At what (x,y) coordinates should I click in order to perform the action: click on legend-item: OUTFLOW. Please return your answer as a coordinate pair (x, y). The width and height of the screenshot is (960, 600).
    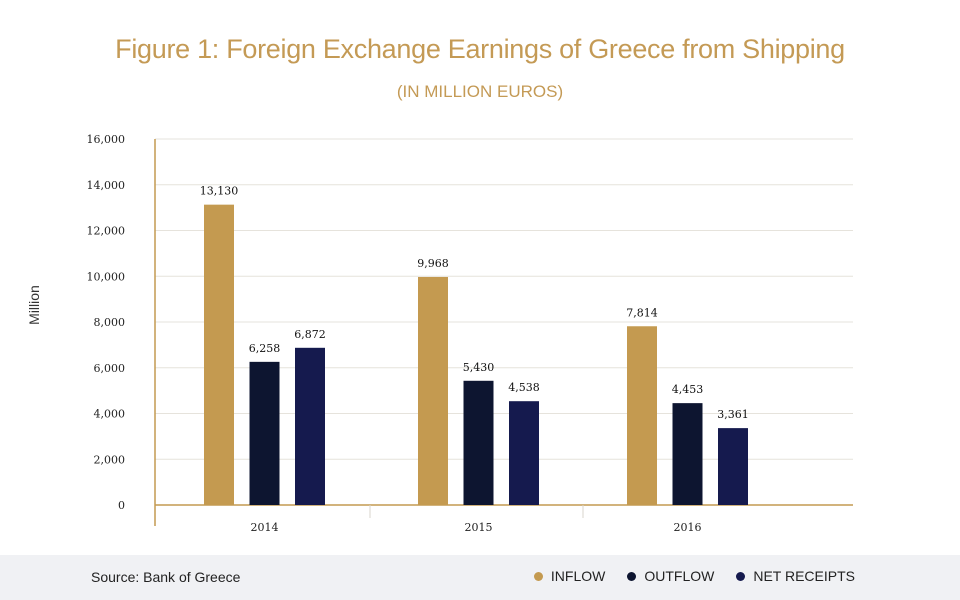
    Looking at the image, I should click on (670, 576).